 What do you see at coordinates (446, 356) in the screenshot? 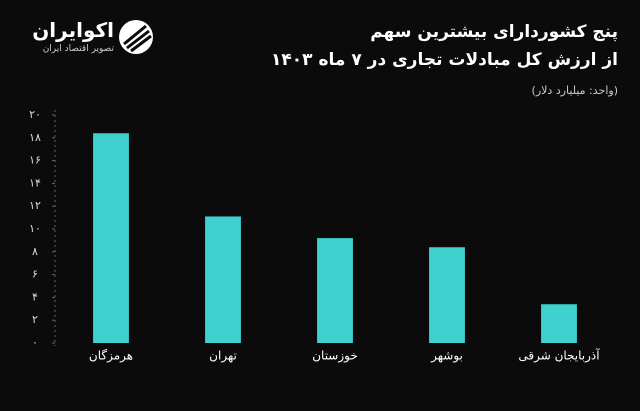
I see `x-tick-label: بوشهر` at bounding box center [446, 356].